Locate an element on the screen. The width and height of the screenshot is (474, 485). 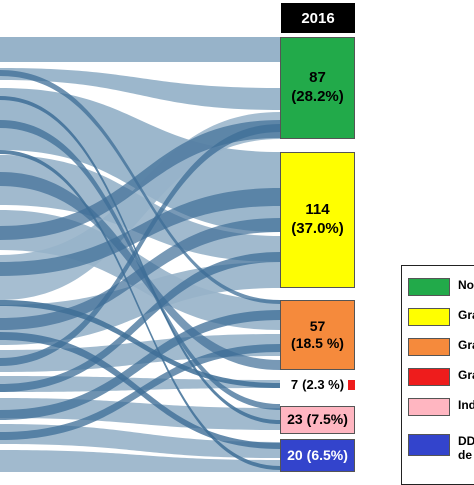
node-ind: 23 (7.5%) is located at coordinates (317, 420).